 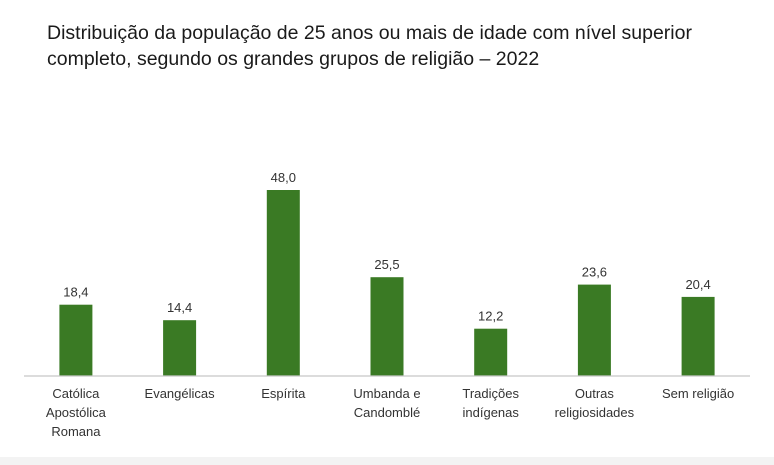 What do you see at coordinates (490, 393) in the screenshot?
I see `category-label-line: Tradições` at bounding box center [490, 393].